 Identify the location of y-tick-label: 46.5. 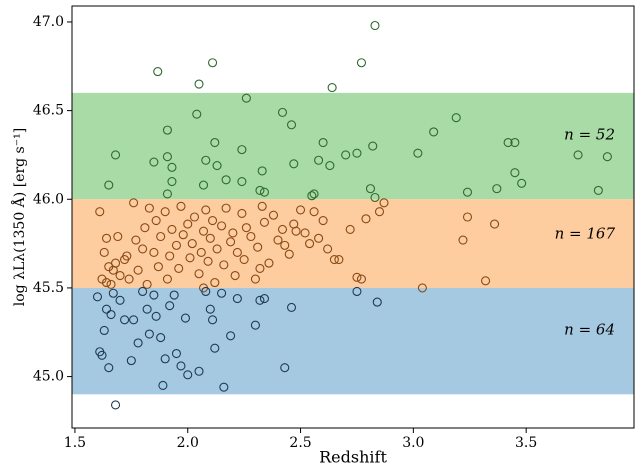
(48, 111).